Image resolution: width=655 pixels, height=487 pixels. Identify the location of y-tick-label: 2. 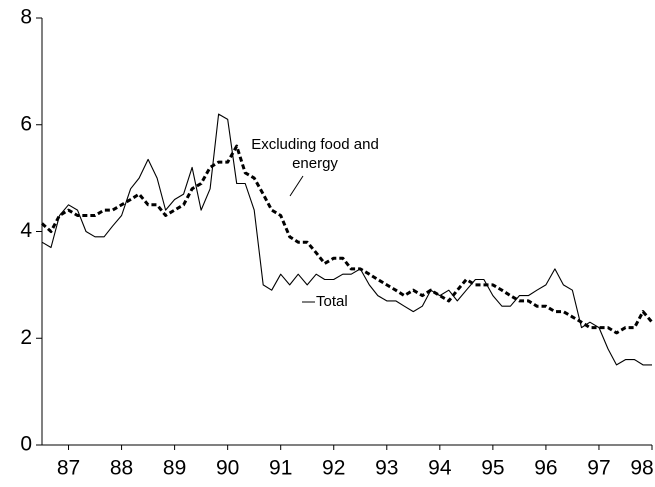
(26, 337).